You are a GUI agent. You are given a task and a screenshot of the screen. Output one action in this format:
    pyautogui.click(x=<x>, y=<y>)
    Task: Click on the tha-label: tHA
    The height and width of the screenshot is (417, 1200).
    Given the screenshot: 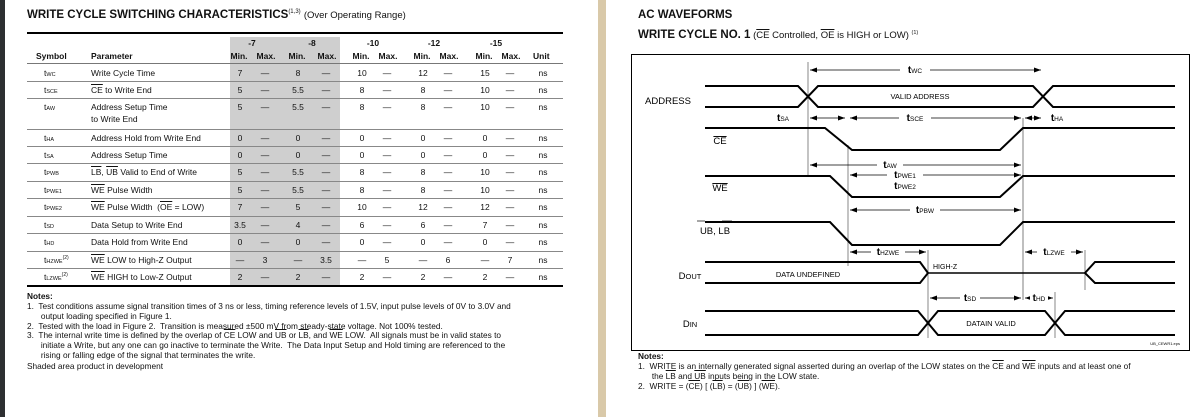 What is the action you would take?
    pyautogui.click(x=1057, y=118)
    